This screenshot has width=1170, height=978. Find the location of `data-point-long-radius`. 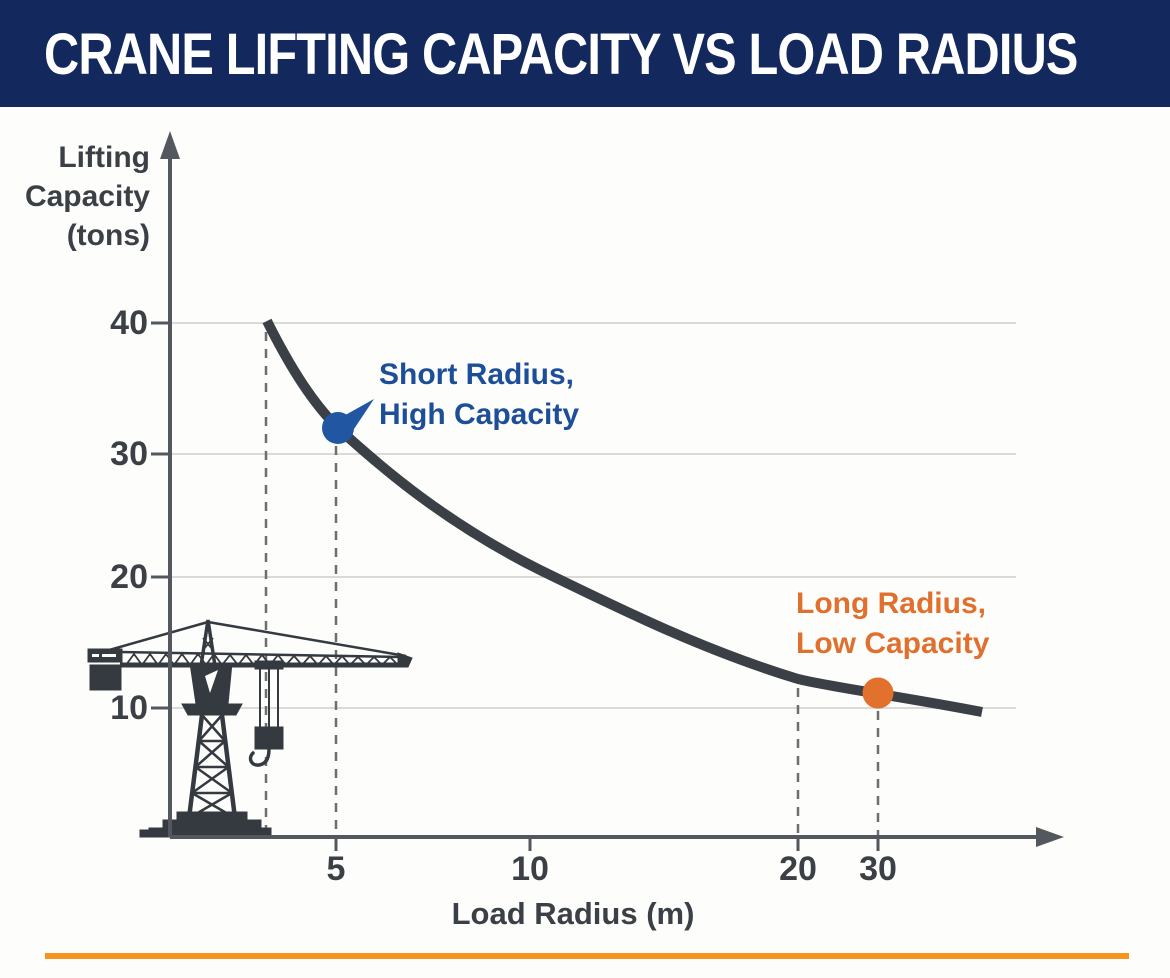

data-point-long-radius is located at coordinates (878, 693).